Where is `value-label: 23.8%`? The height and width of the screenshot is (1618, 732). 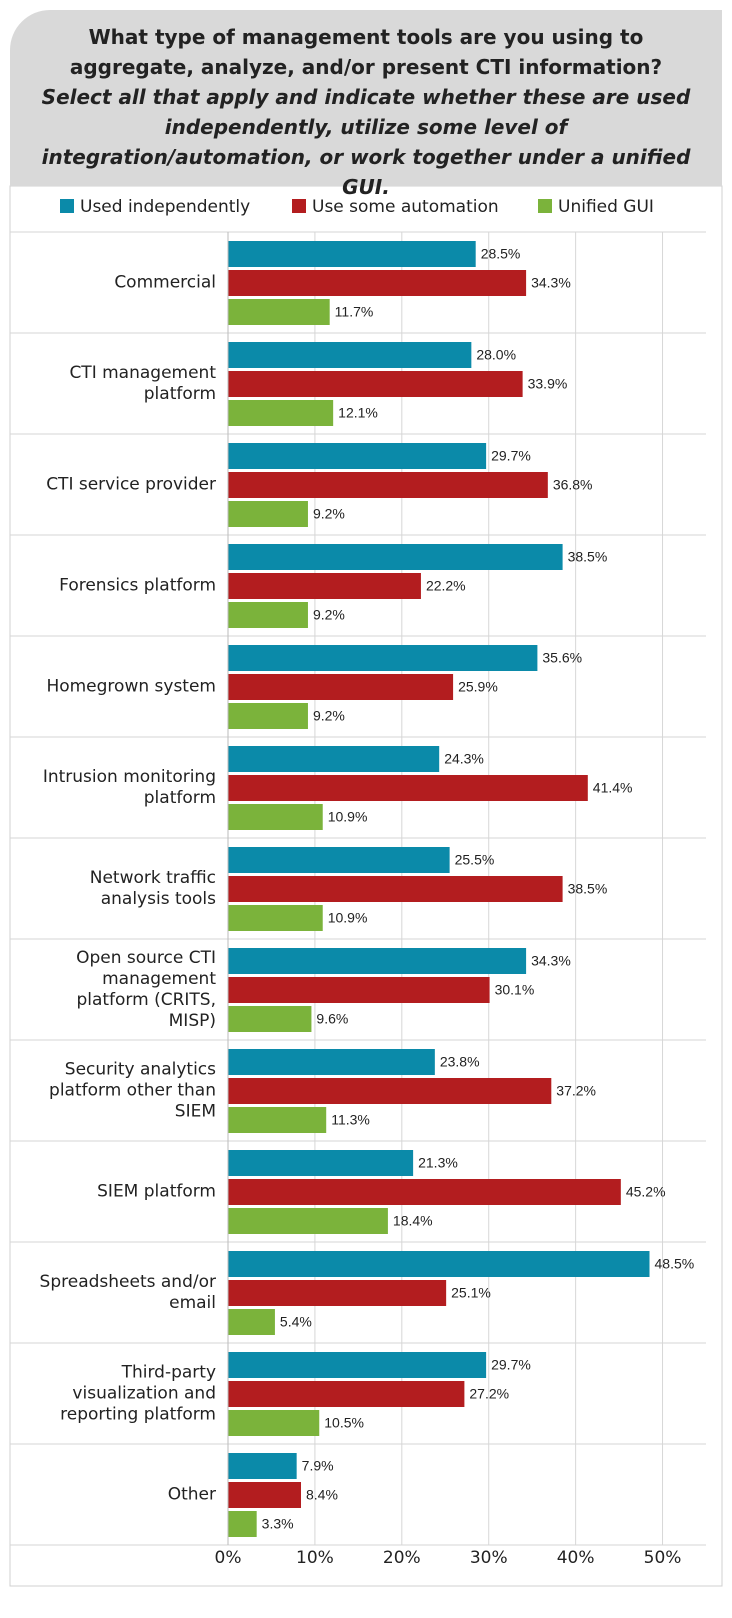 value-label: 23.8% is located at coordinates (460, 1062).